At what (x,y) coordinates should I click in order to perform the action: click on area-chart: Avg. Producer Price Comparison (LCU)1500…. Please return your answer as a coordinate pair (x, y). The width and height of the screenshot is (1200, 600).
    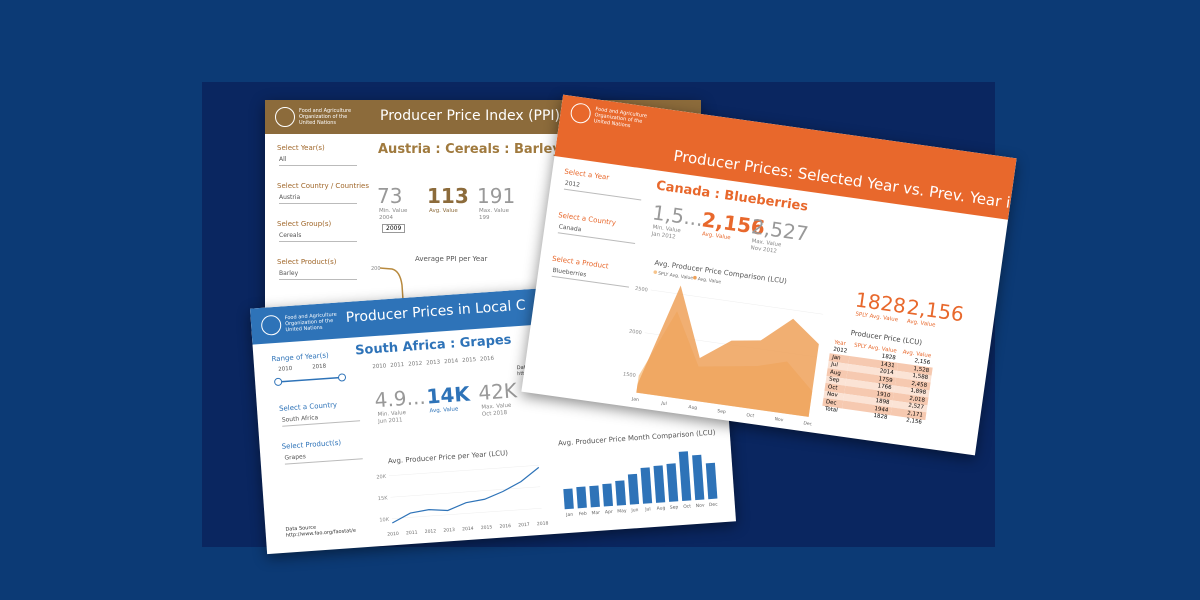
    Looking at the image, I should click on (723, 343).